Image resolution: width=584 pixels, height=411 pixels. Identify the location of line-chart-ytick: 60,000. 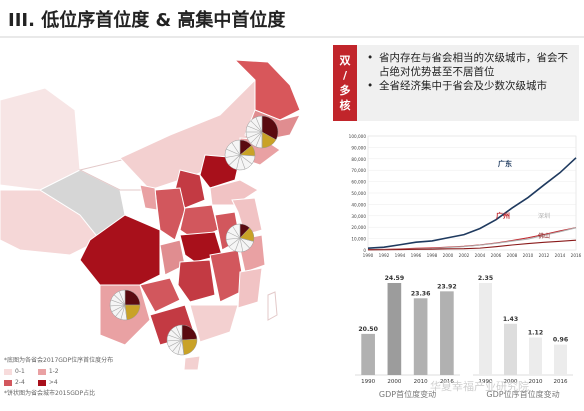
(358, 182).